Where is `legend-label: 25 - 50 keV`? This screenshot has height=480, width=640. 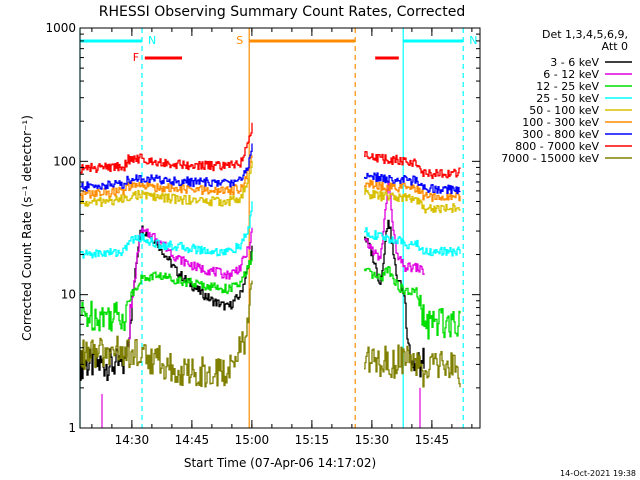
legend-label: 25 - 50 keV is located at coordinates (567, 98).